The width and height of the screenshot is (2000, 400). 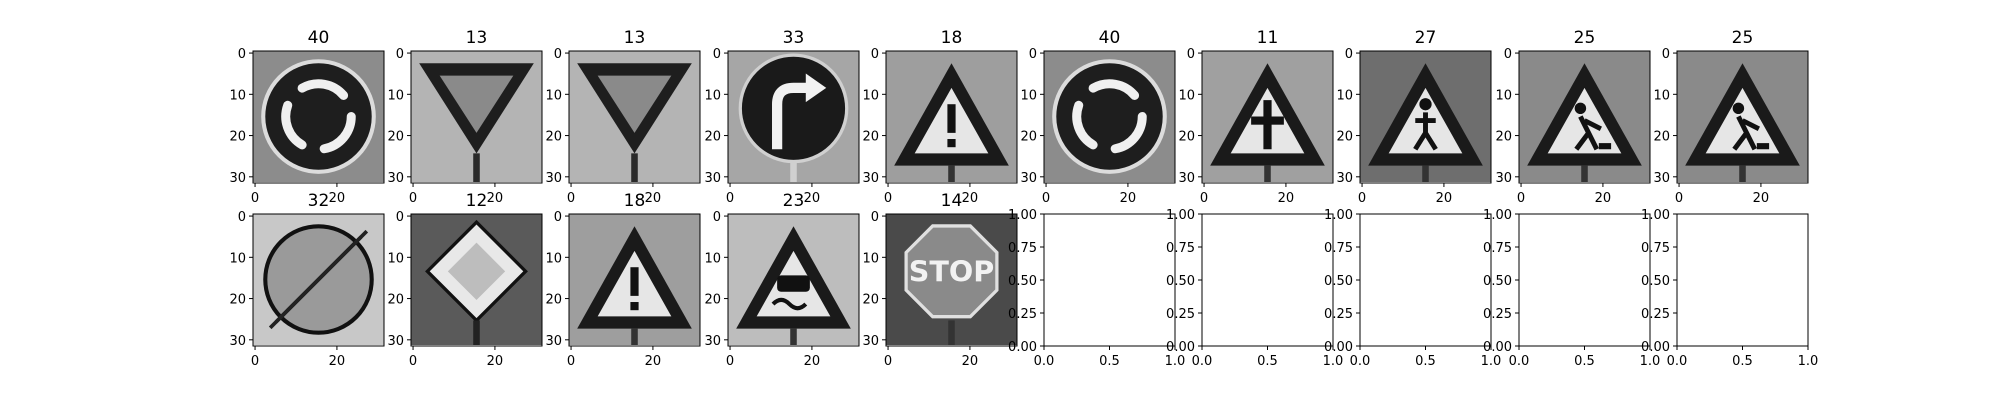 I want to click on worker-body, so click(x=1746, y=133).